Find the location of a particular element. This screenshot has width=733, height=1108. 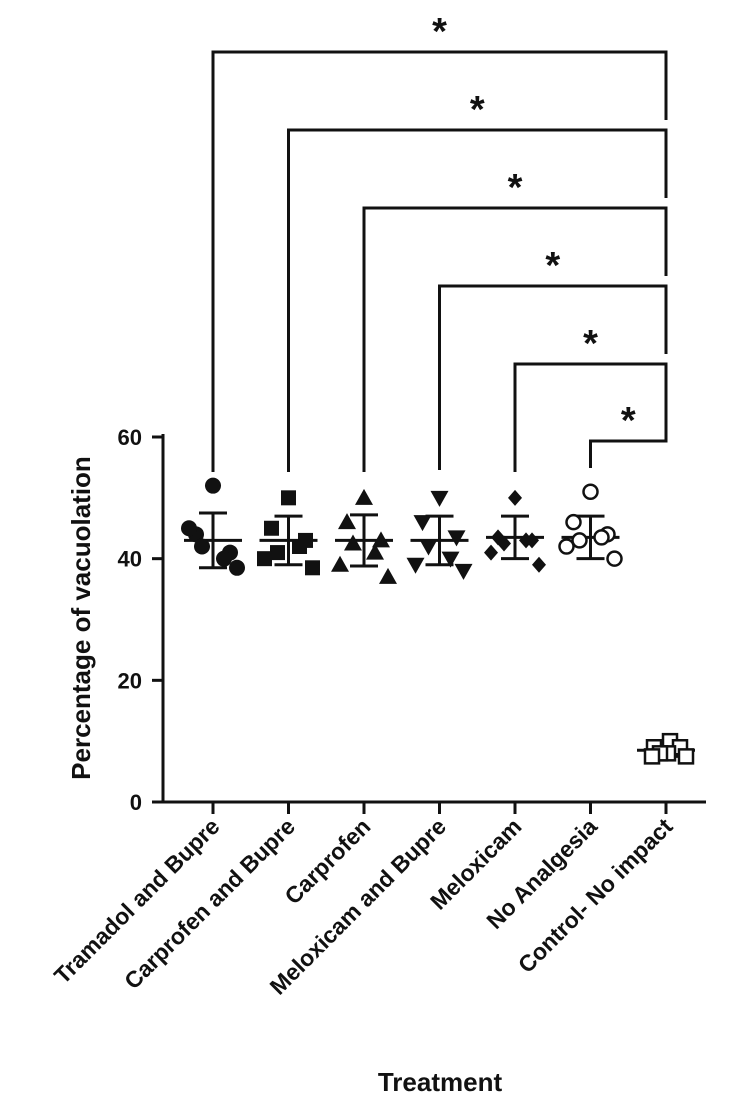

significance-star-2: * is located at coordinates (477, 110).